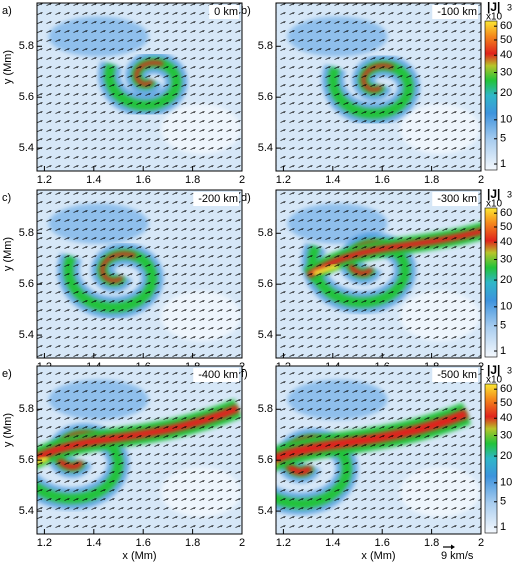 This screenshot has width=517, height=569. What do you see at coordinates (6, 198) in the screenshot?
I see `panel-label: c)` at bounding box center [6, 198].